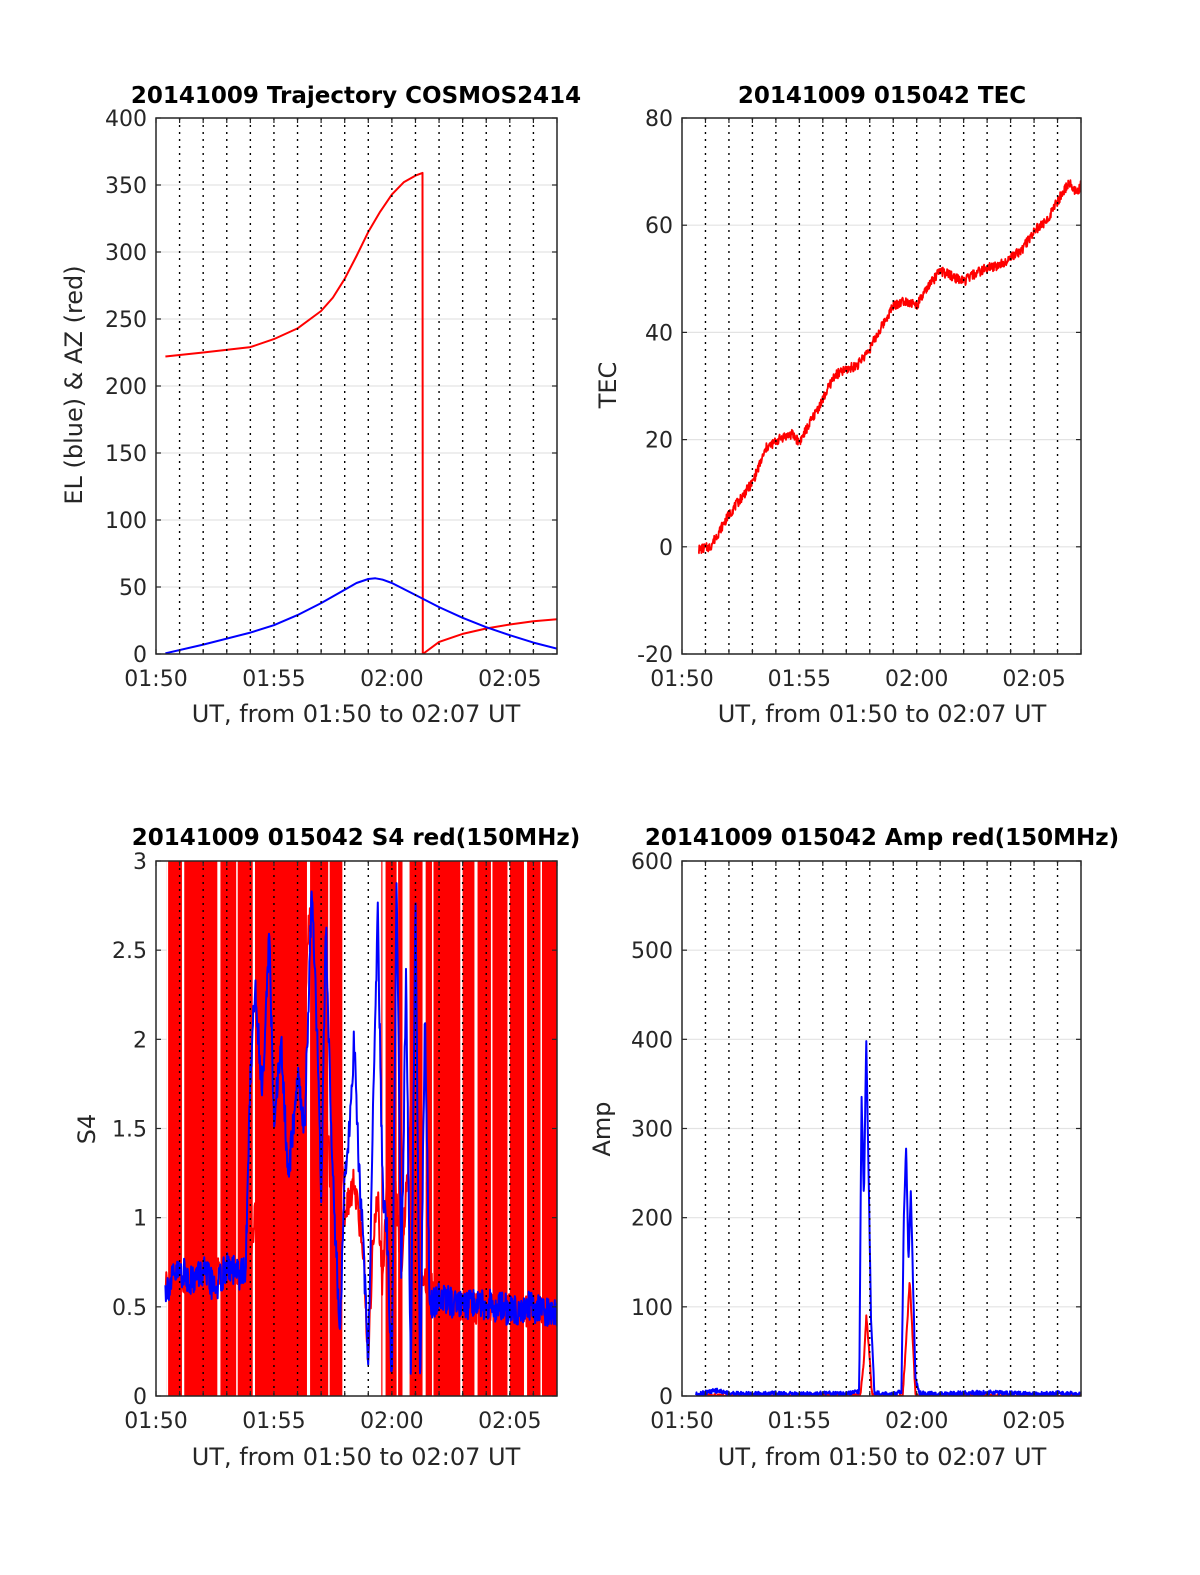 Image resolution: width=1200 pixels, height=1575 pixels. What do you see at coordinates (133, 588) in the screenshot?
I see `y-tick-label: 50` at bounding box center [133, 588].